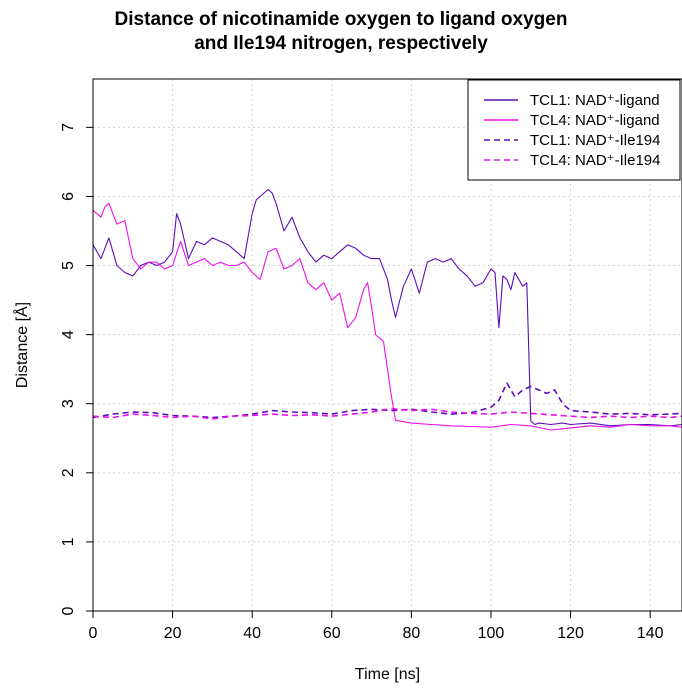  What do you see at coordinates (341, 43) in the screenshot?
I see `chart-title-line-2: and Ile194 nitrogen, respectively` at bounding box center [341, 43].